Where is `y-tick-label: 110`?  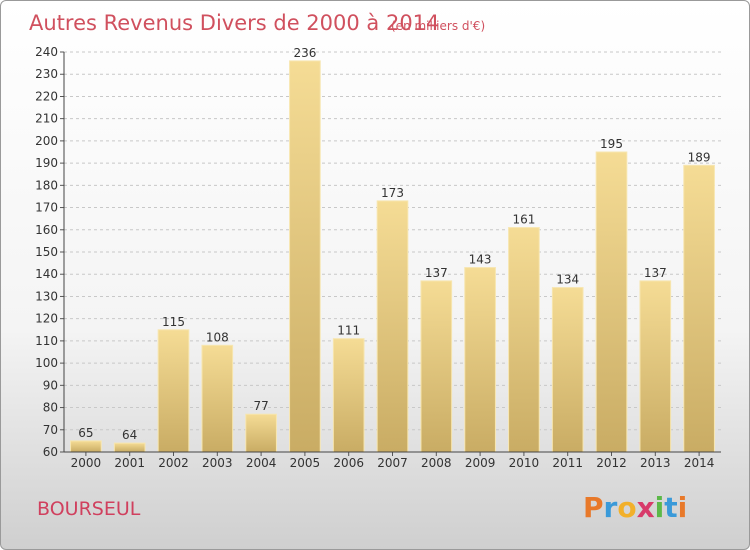
y-tick-label: 110 is located at coordinates (46, 341).